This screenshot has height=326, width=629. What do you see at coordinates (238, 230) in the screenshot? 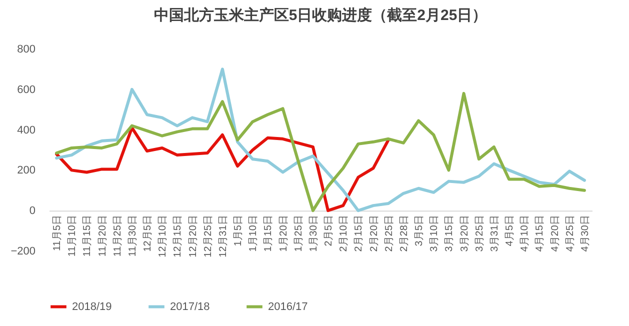
I see `x-tick-label: 1月5日` at bounding box center [238, 230].